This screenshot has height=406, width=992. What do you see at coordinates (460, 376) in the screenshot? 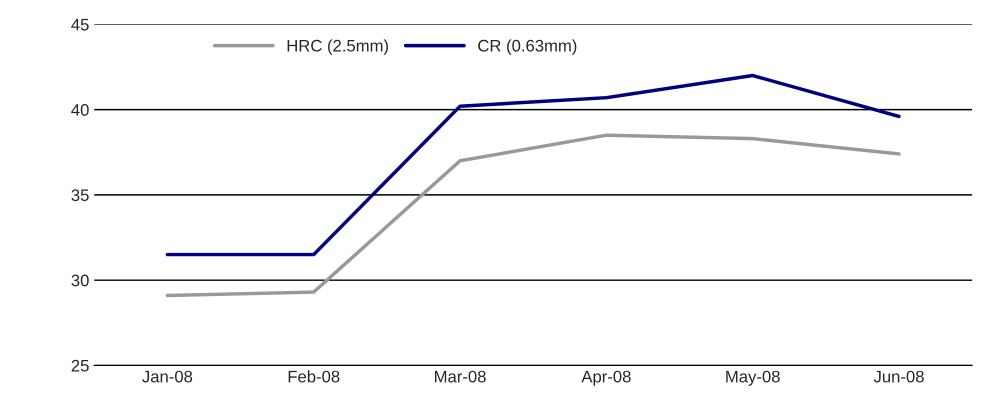
I see `x-tick-label: Mar-08` at bounding box center [460, 376].